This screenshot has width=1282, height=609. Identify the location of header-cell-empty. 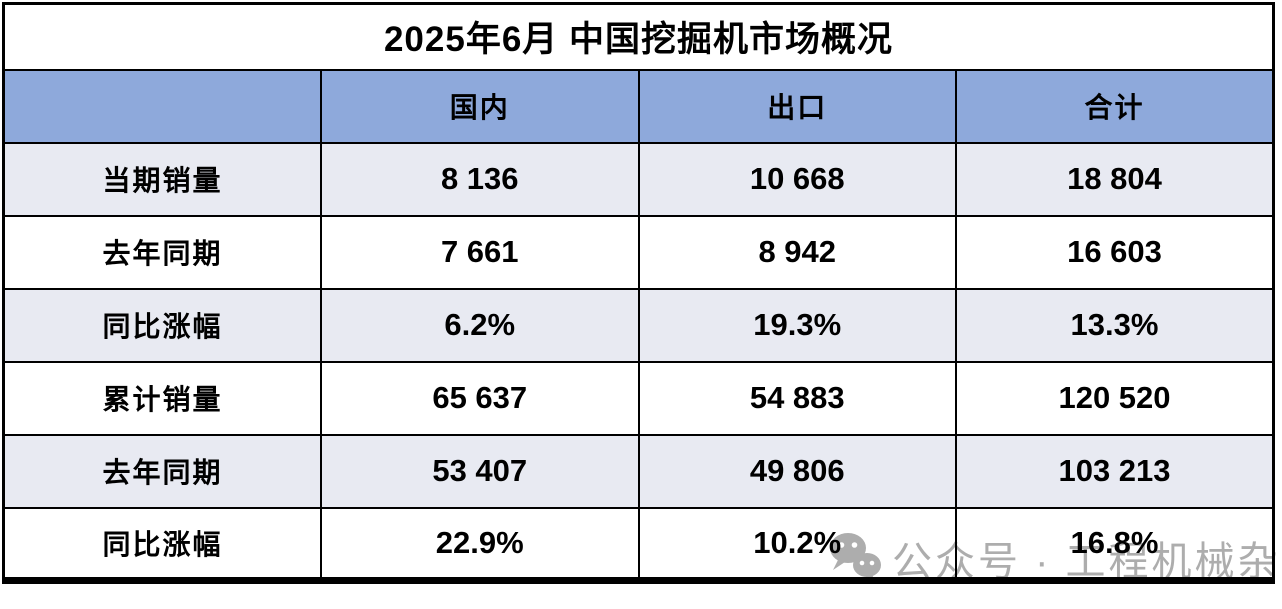
(162, 106).